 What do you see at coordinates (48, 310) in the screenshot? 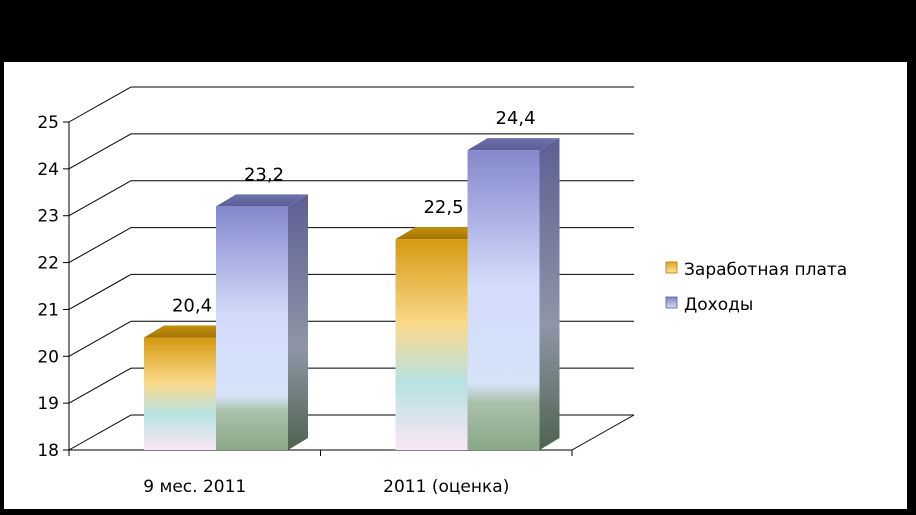
I see `y-tick-label: 21` at bounding box center [48, 310].